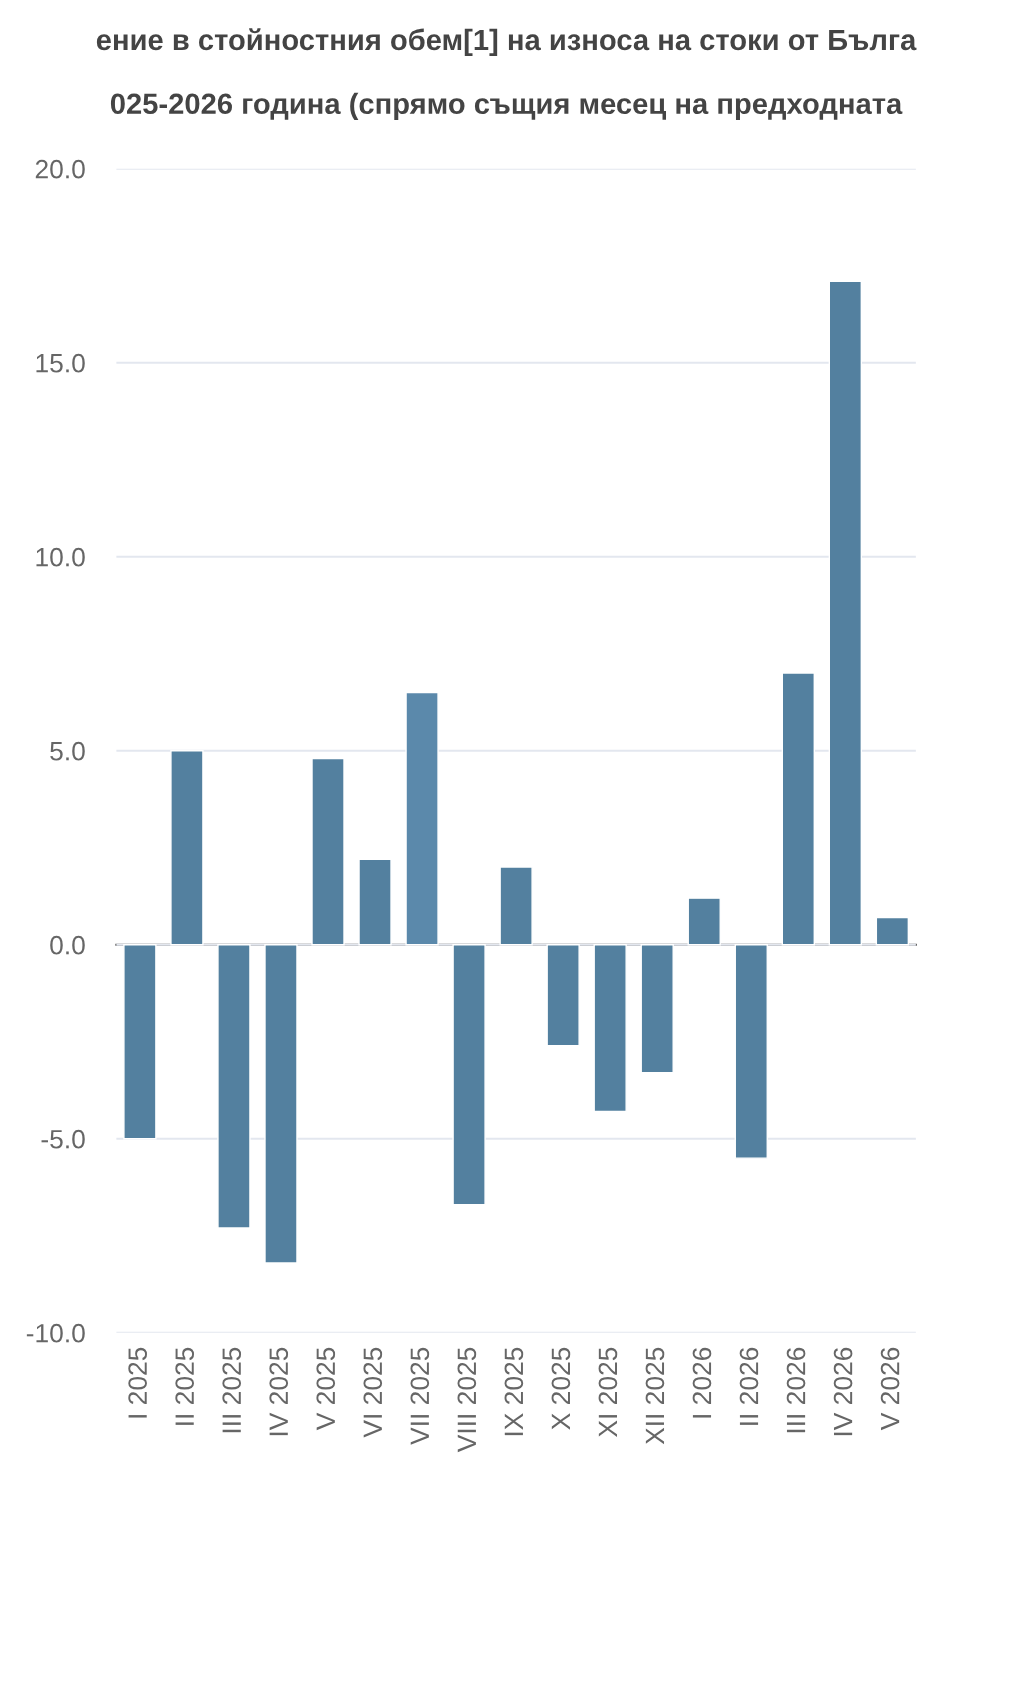  I want to click on y-tick-label: 15.0, so click(60, 363).